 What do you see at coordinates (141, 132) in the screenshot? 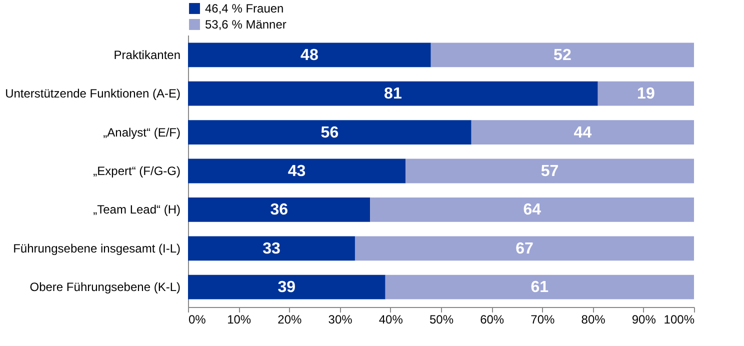
I see `y-tick-label: „Analyst“ (E/F)` at bounding box center [141, 132].